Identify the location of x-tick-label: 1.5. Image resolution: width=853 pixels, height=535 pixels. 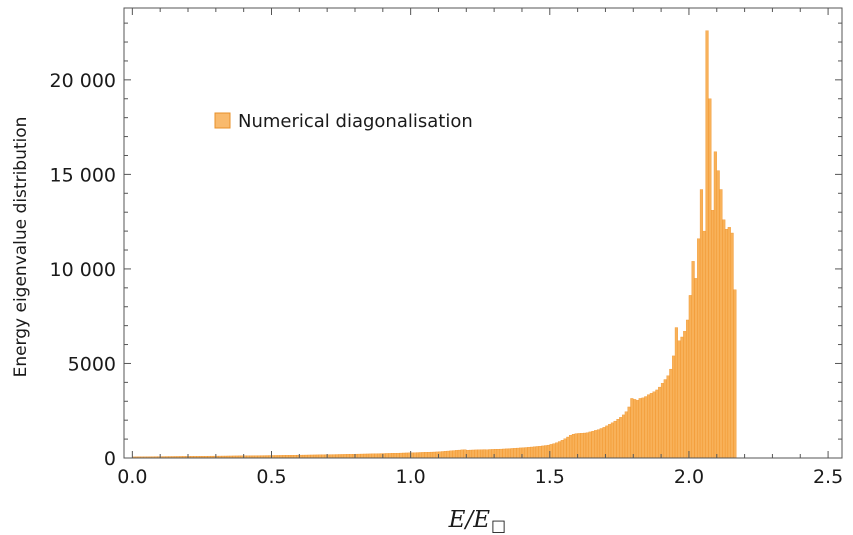
(550, 477).